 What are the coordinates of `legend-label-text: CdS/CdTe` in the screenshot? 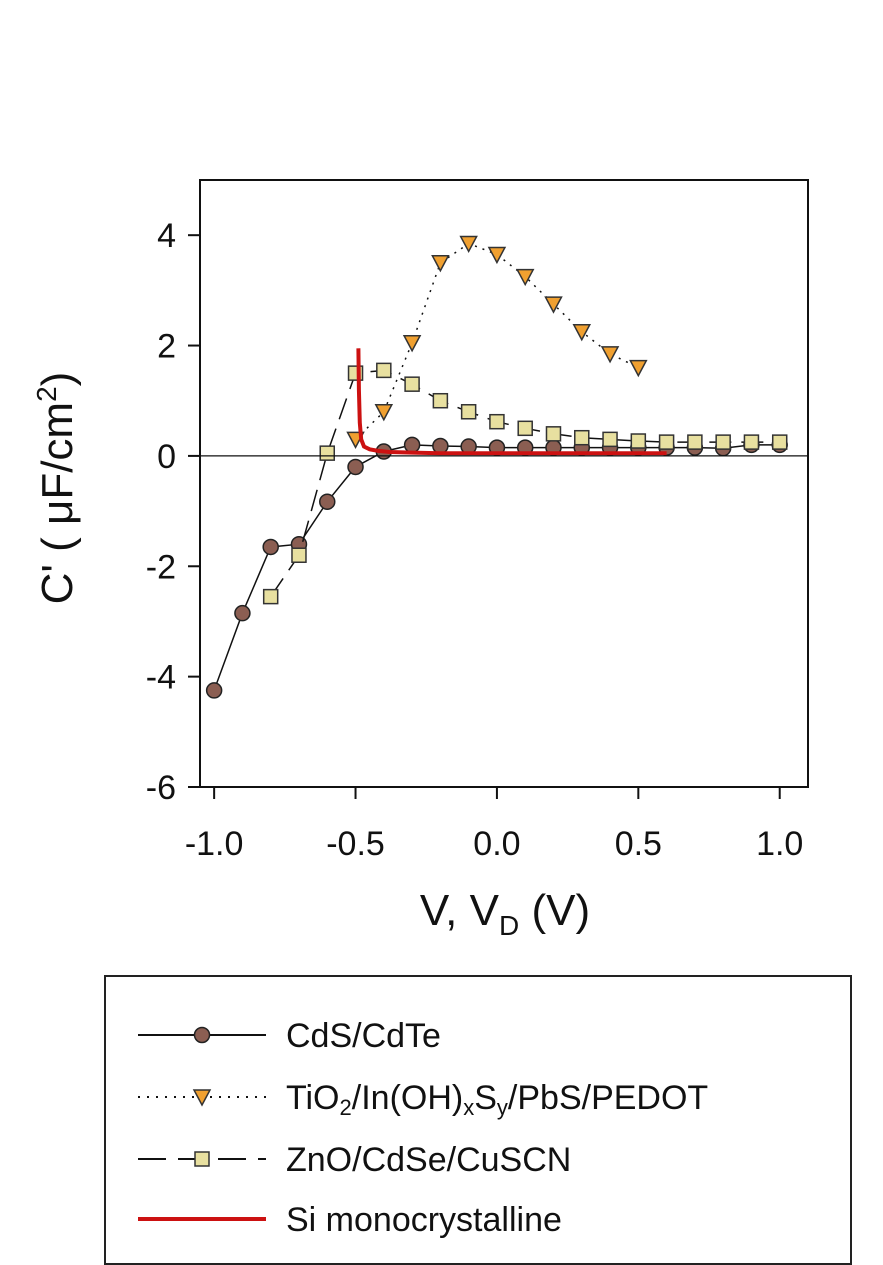 It's located at (363, 1036).